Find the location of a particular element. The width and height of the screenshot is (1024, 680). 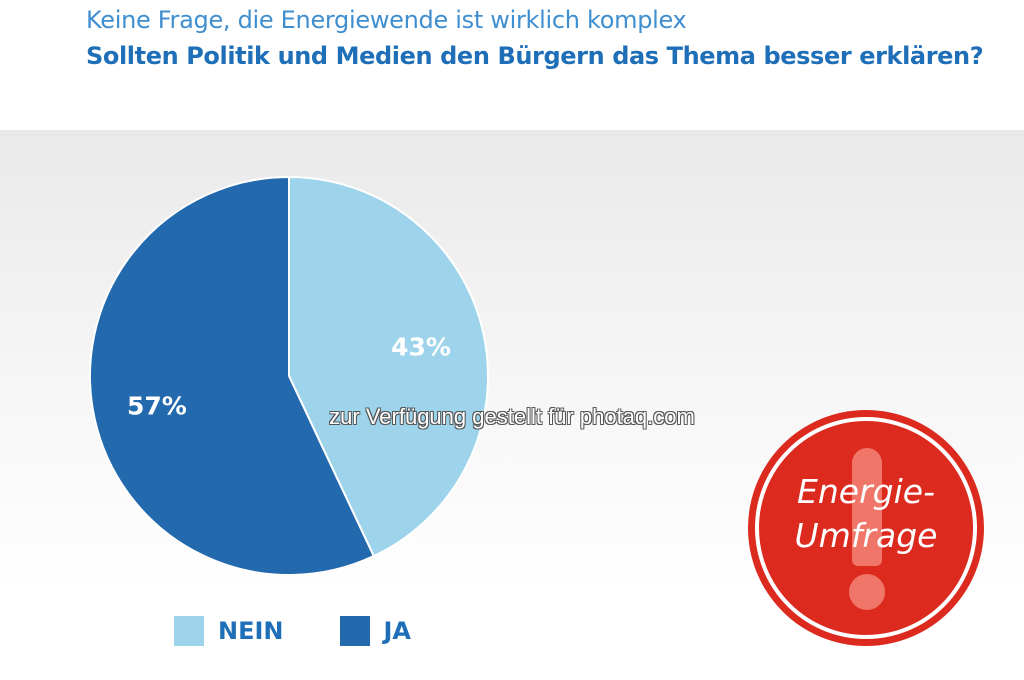

legend-item-nein: NEIN is located at coordinates (229, 631).